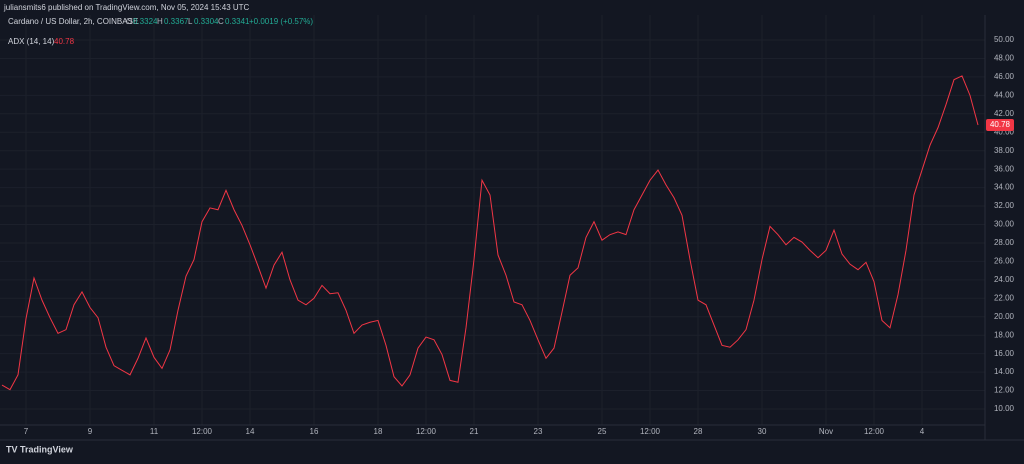  Describe the element at coordinates (1004, 242) in the screenshot. I see `y-tick-label: 28.00` at that location.